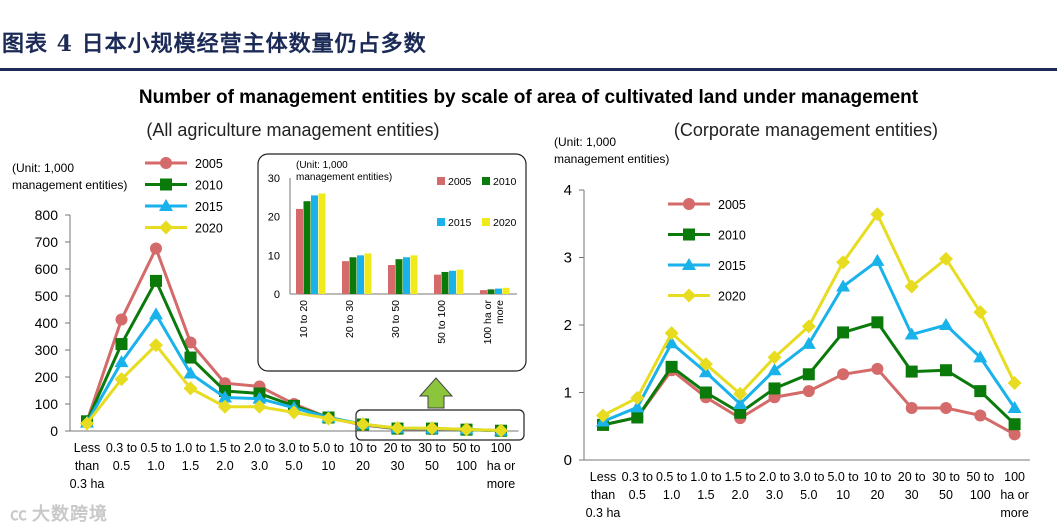  Describe the element at coordinates (877, 495) in the screenshot. I see `x-tick-label: 20` at that location.